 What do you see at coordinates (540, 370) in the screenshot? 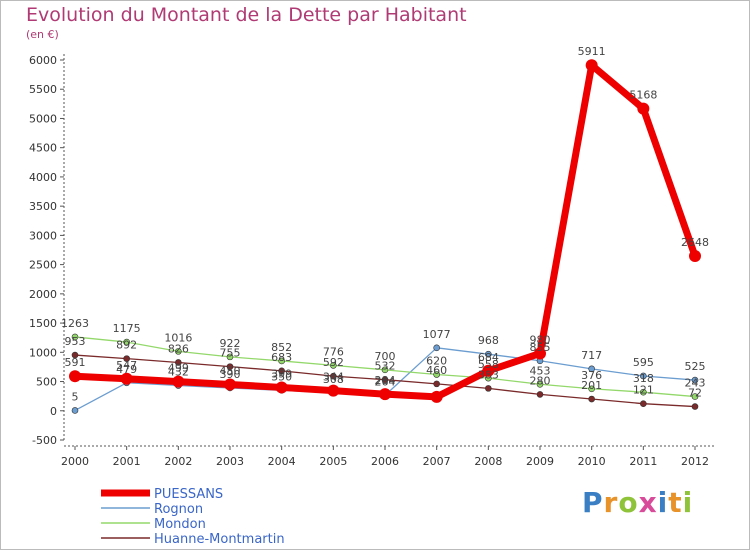
I see `data-label: 453` at bounding box center [540, 370].